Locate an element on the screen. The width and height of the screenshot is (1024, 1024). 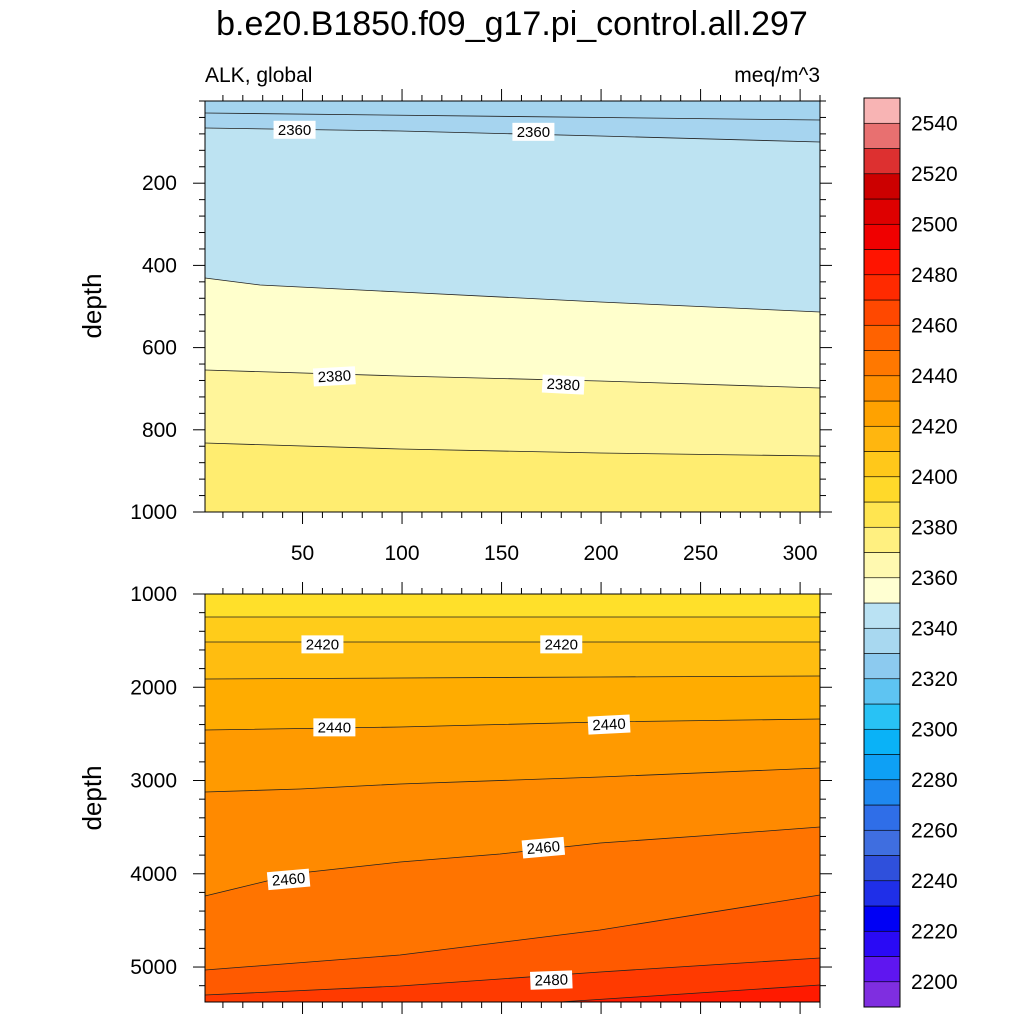
y-tick-label: 200 is located at coordinates (159, 183).